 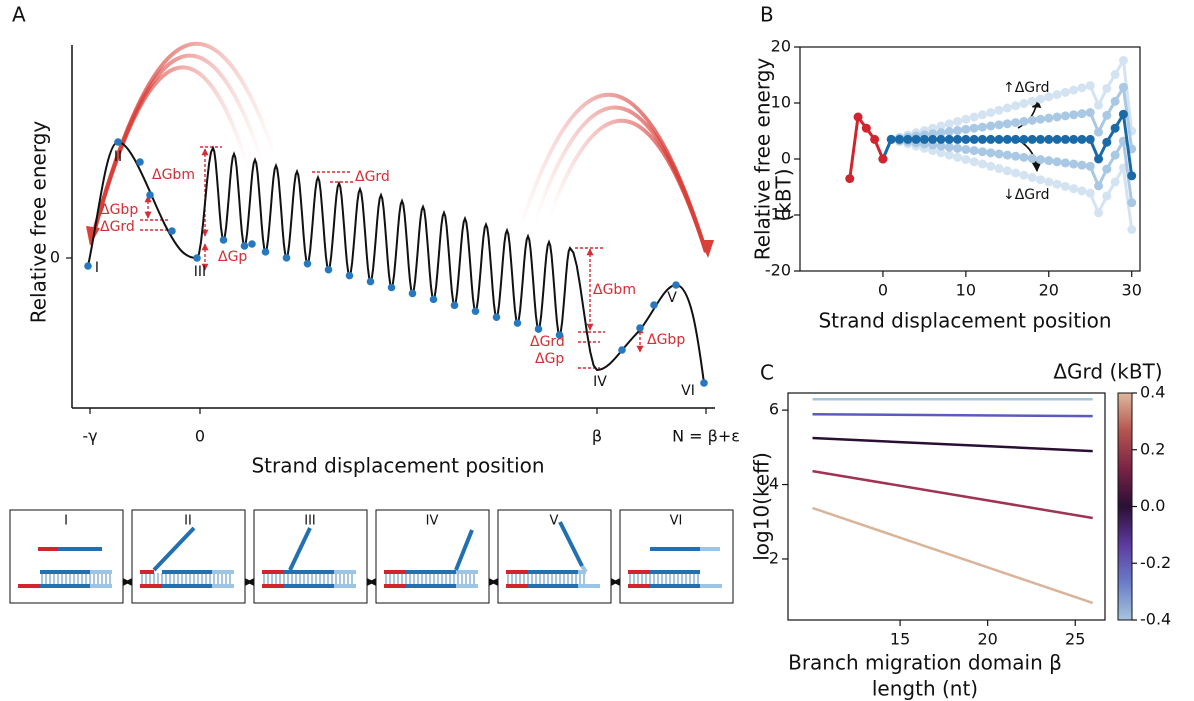 What do you see at coordinates (597, 436) in the screenshot?
I see `x-tick-label: β` at bounding box center [597, 436].